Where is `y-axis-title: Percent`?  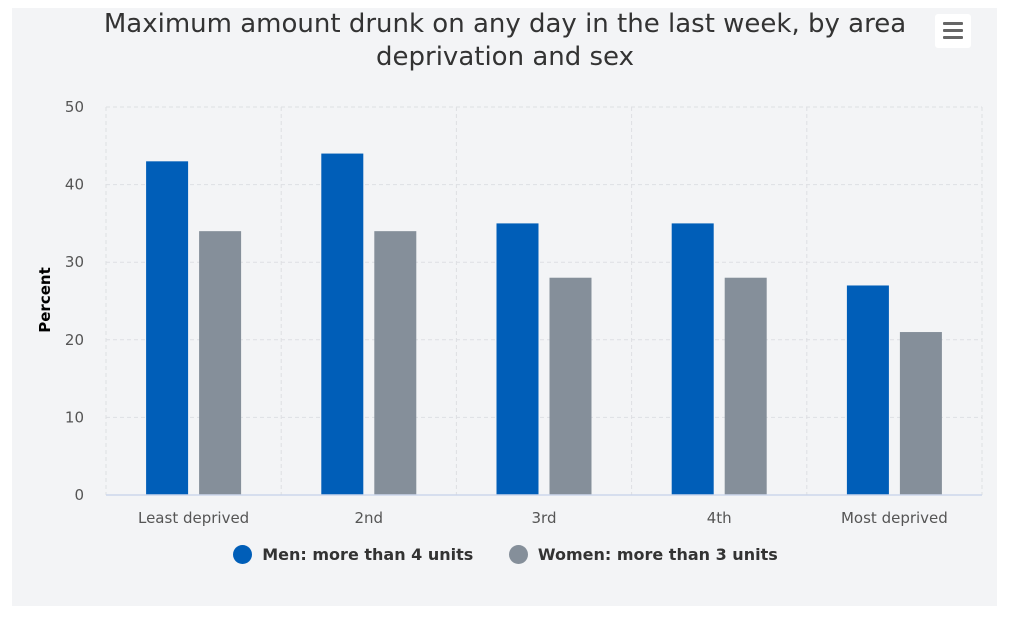 y-axis-title: Percent is located at coordinates (45, 299).